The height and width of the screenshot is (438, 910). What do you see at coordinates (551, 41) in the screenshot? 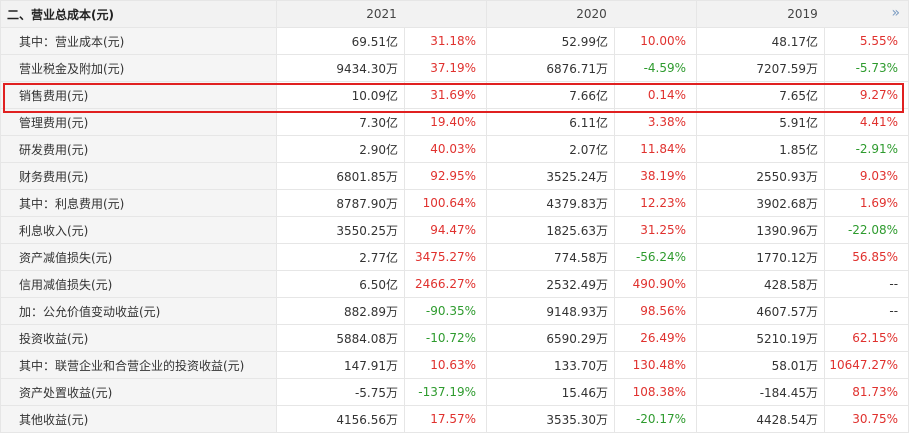
I see `value-cell-2020: 52.99亿` at bounding box center [551, 41].